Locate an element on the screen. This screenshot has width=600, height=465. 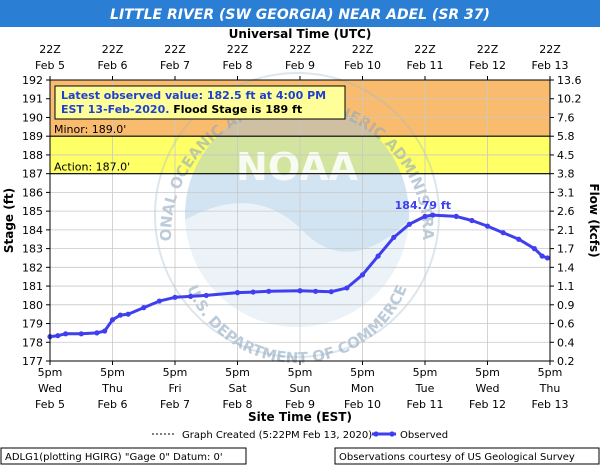
y2-tick-label: 1.7 is located at coordinates (566, 249).